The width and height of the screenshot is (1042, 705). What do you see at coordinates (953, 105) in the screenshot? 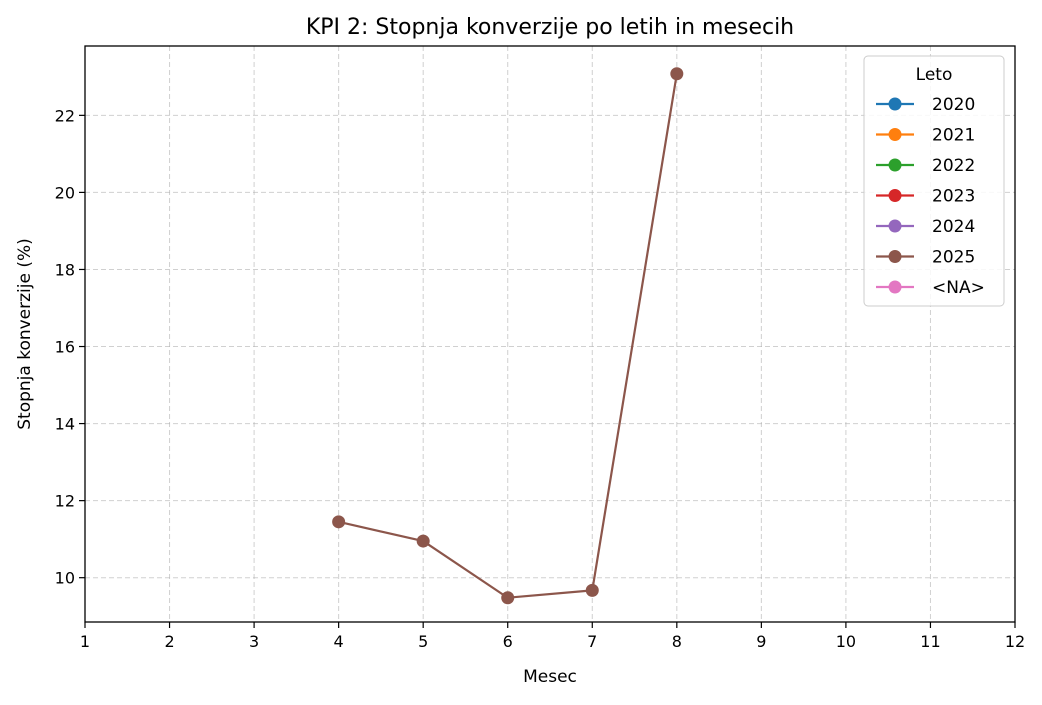
I see `legend-label: 2020` at bounding box center [953, 105].